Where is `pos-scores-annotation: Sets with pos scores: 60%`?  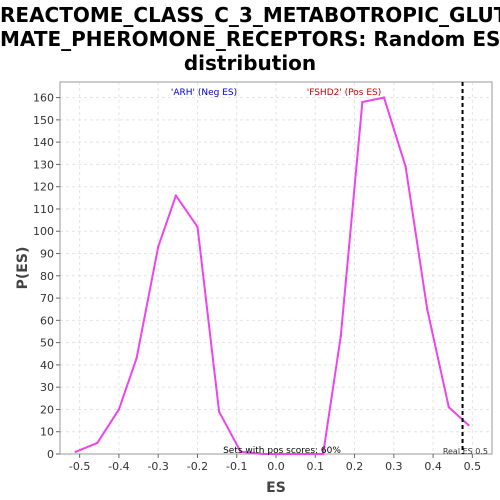
pos-scores-annotation: Sets with pos scores: 60% is located at coordinates (282, 451).